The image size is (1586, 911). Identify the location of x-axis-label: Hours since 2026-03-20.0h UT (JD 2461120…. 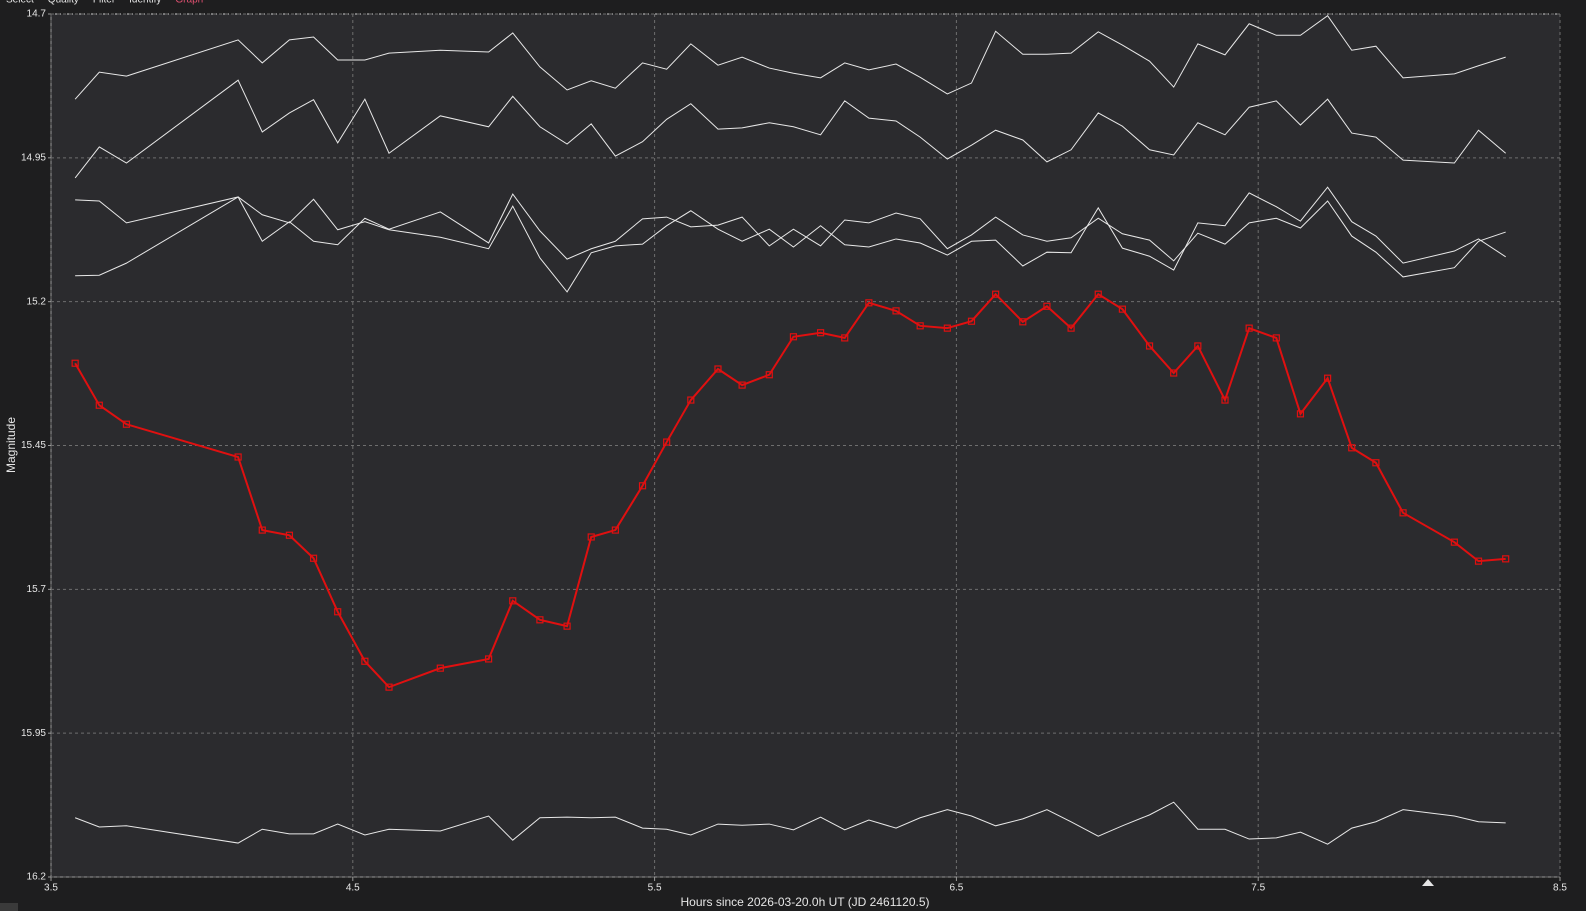
(804, 902).